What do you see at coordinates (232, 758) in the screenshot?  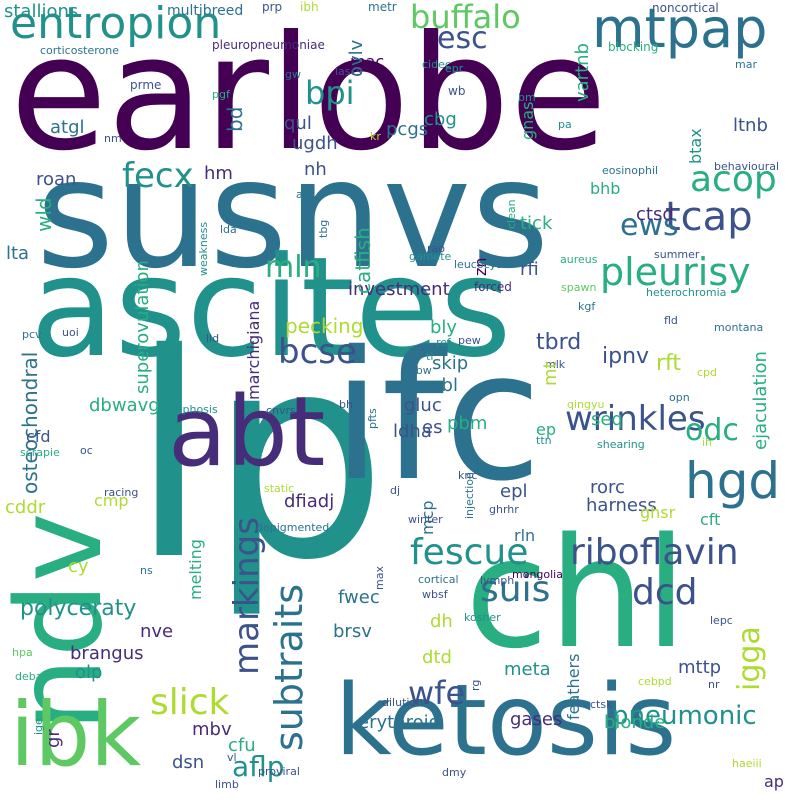 I see `word-vl: vl` at bounding box center [232, 758].